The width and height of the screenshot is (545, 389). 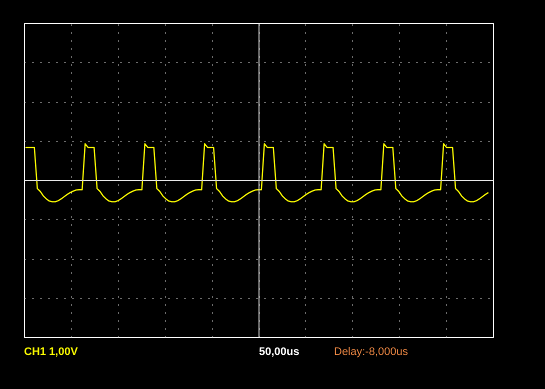 What do you see at coordinates (371, 352) in the screenshot?
I see `text: Delay:-8,000us` at bounding box center [371, 352].